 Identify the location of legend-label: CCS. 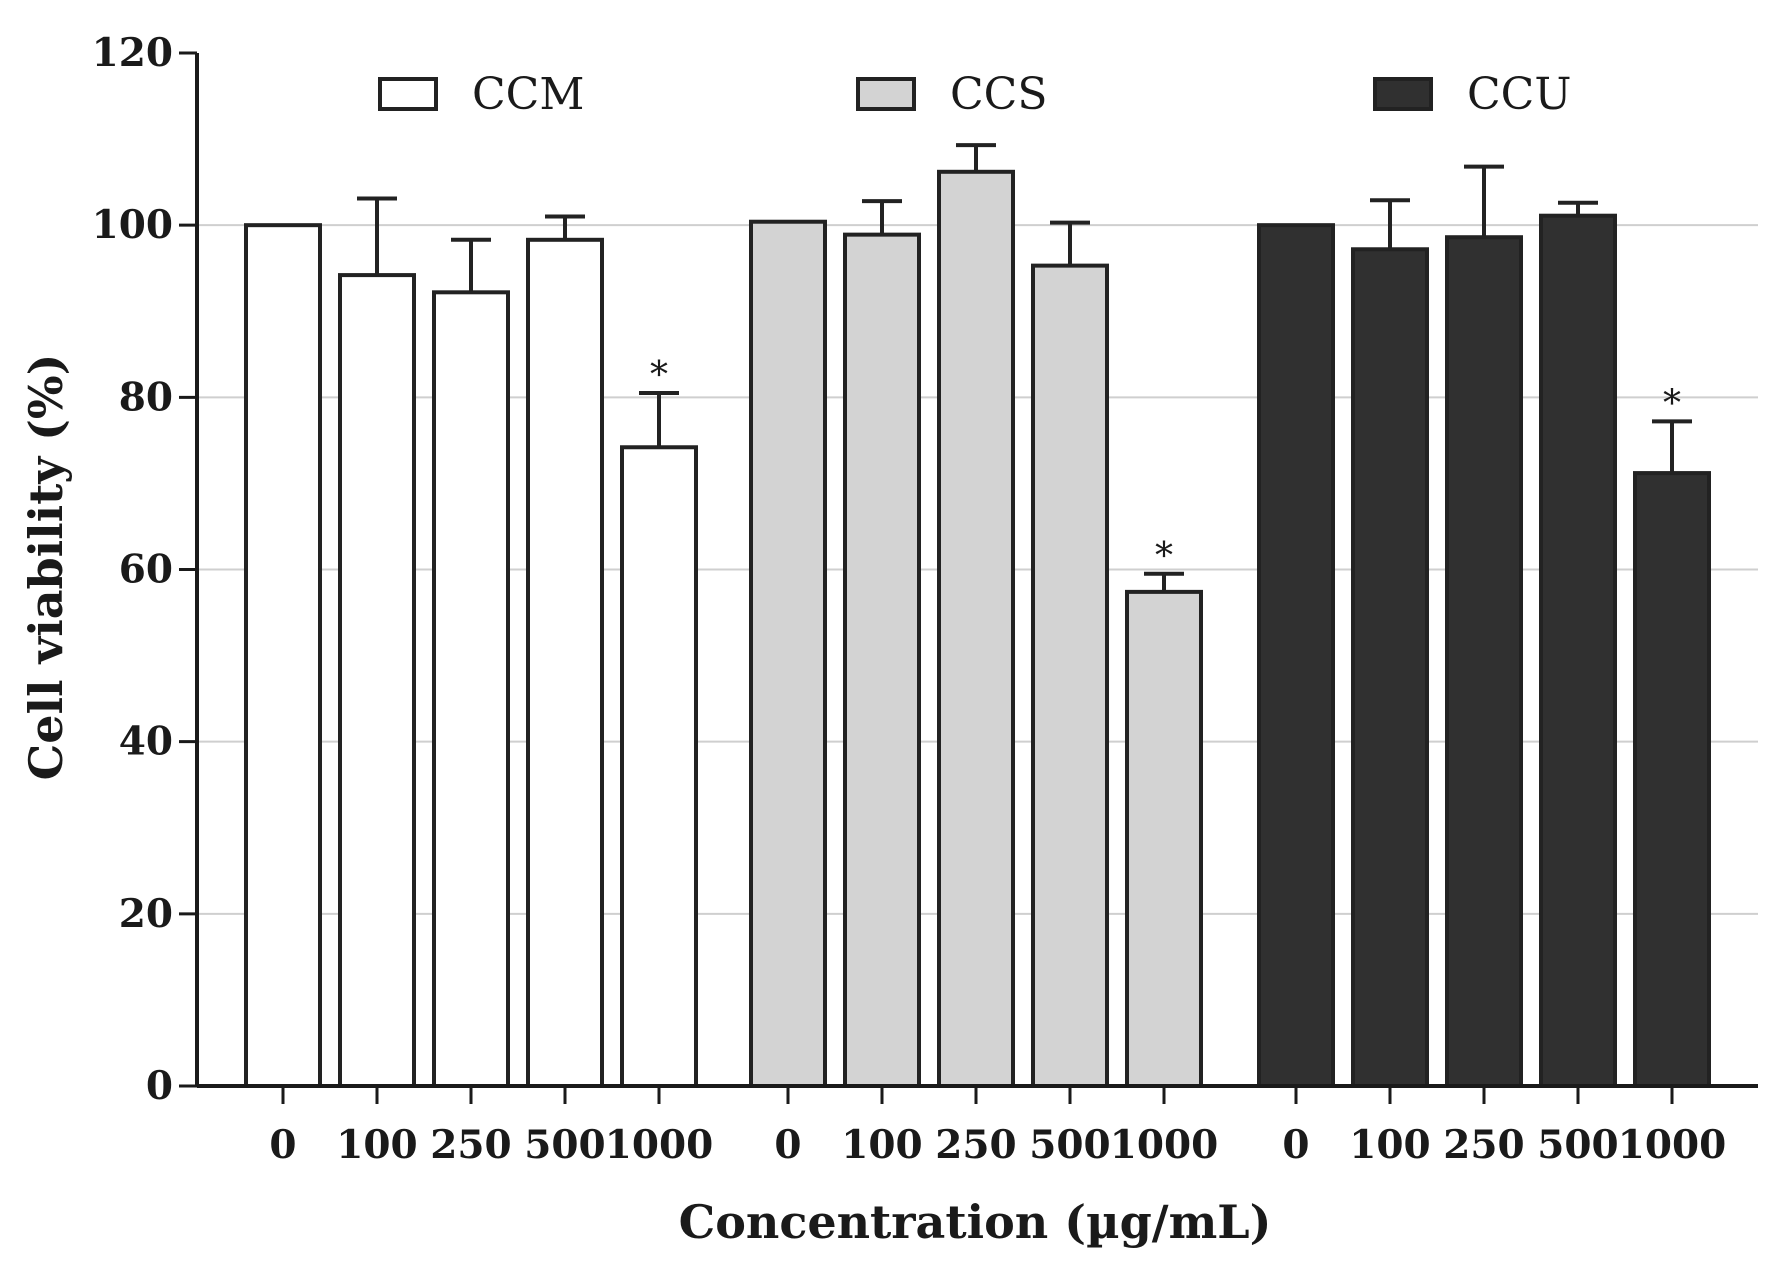
(998, 94).